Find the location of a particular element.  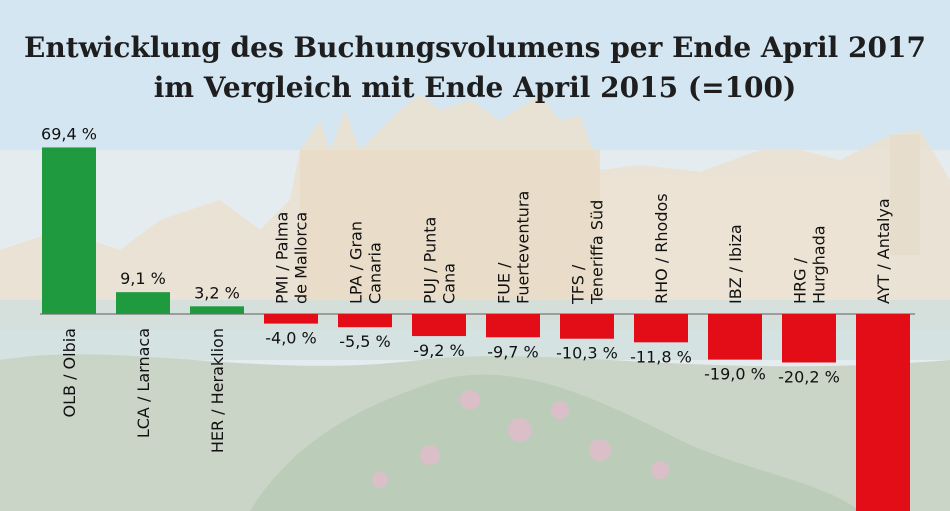

category-label: AYT / Antalya is located at coordinates (883, 251).